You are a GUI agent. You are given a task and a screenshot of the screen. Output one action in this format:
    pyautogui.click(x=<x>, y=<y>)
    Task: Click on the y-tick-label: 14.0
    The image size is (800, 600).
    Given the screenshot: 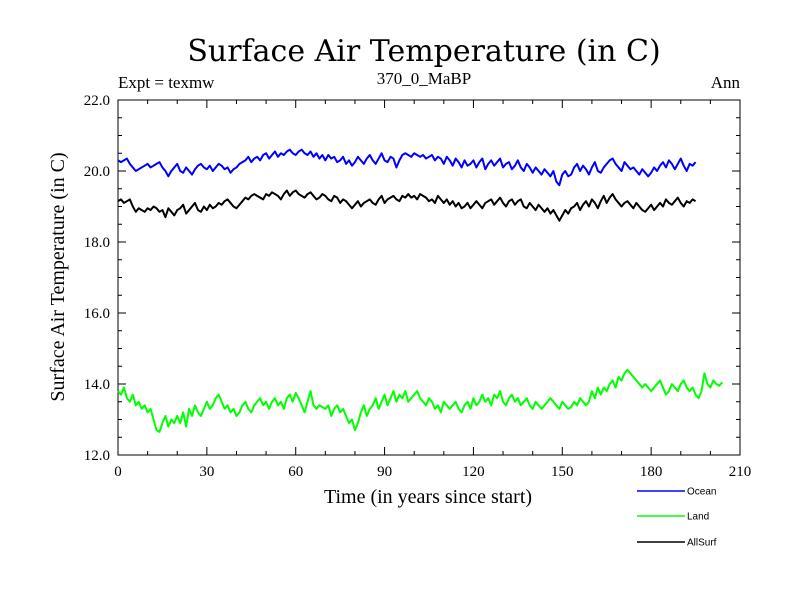 What is the action you would take?
    pyautogui.click(x=97, y=385)
    